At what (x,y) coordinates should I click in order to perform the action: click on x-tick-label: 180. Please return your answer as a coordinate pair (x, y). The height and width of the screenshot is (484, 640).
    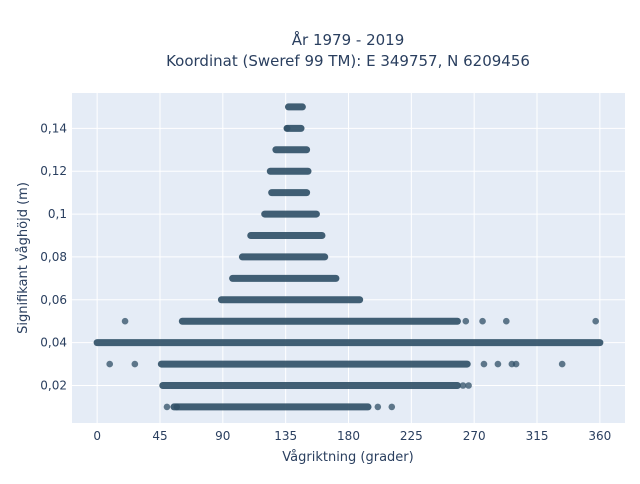
    Looking at the image, I should click on (348, 436).